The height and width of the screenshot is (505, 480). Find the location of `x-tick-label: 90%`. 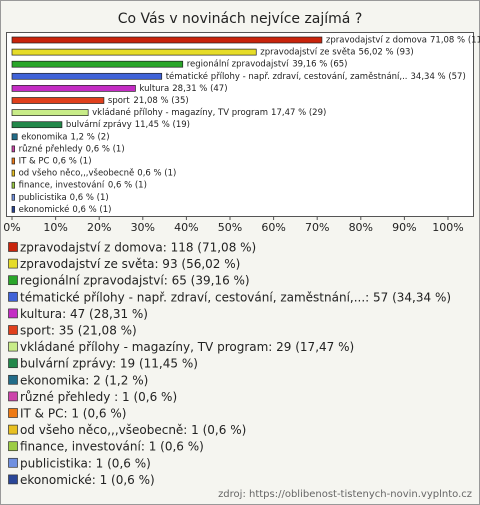

x-tick-label: 90% is located at coordinates (404, 227).